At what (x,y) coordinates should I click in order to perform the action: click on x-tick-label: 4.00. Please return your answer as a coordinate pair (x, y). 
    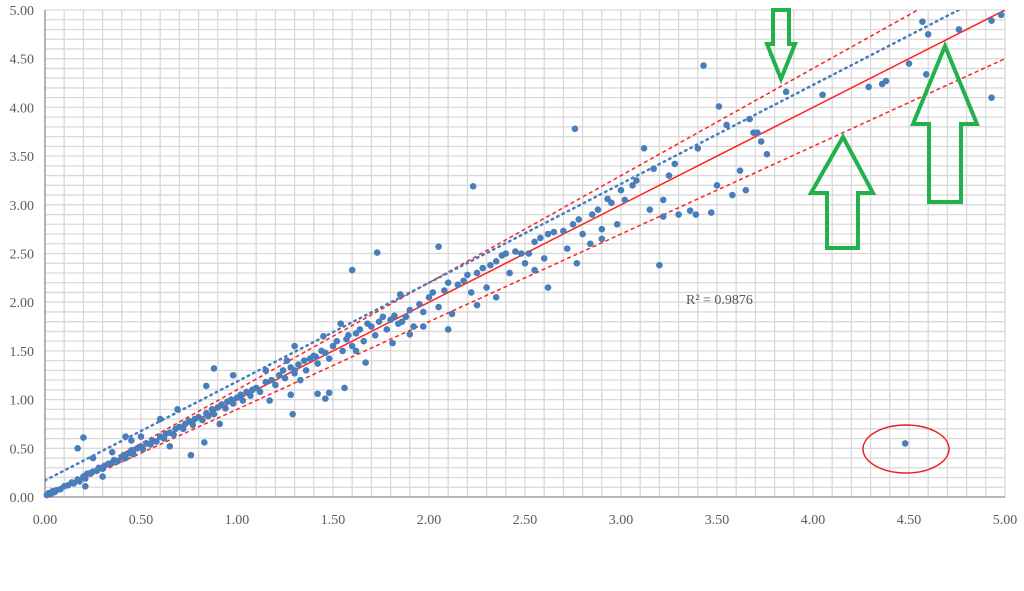
    Looking at the image, I should click on (813, 520).